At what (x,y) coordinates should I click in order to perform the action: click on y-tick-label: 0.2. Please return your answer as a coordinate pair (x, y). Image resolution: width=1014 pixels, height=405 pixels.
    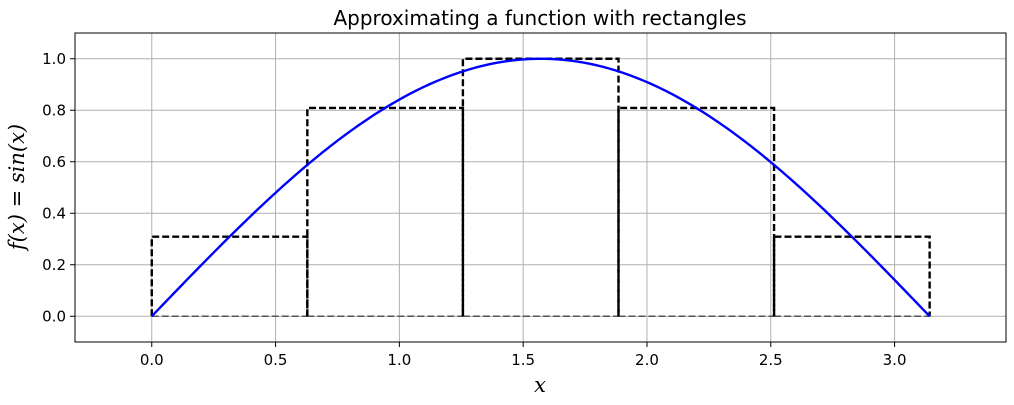
    Looking at the image, I should click on (54, 265).